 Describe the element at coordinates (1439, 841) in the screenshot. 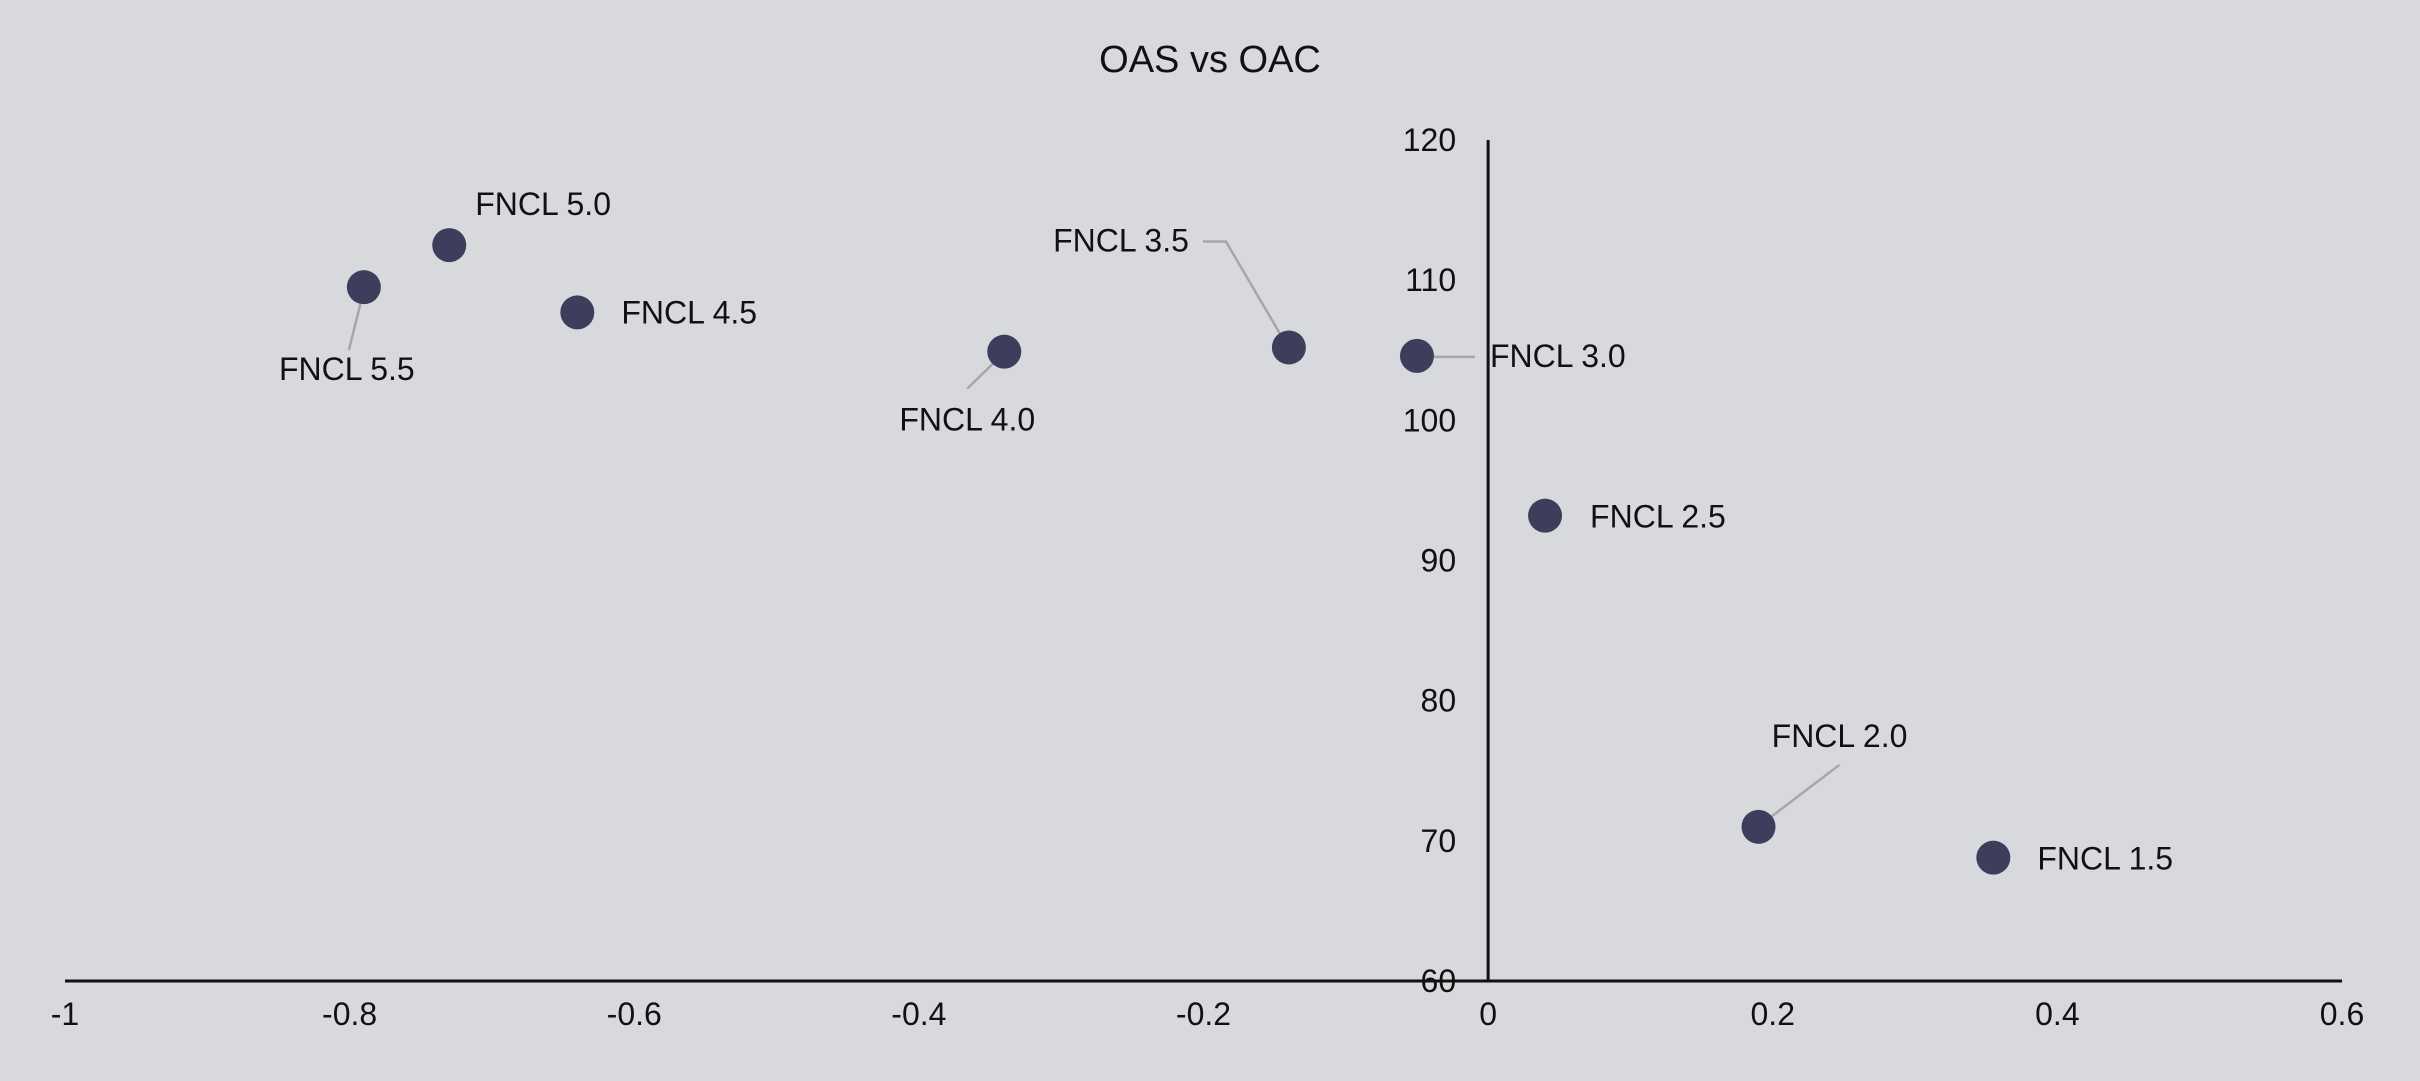

I see `y-tick-label: 70` at that location.